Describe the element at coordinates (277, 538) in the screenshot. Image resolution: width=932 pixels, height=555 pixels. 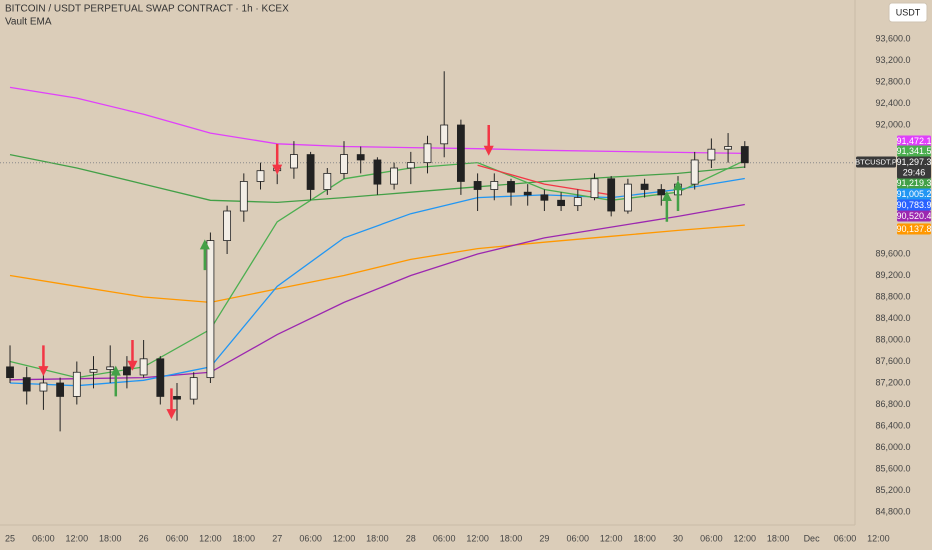
I see `x-tick-label: 27` at that location.